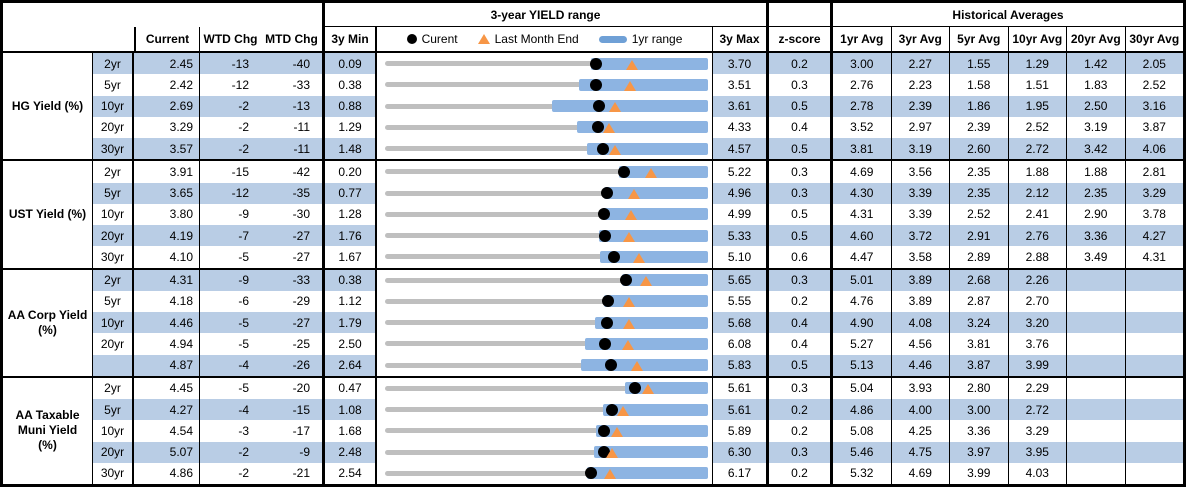  I want to click on wtd-chg-value: -4, so click(243, 365).